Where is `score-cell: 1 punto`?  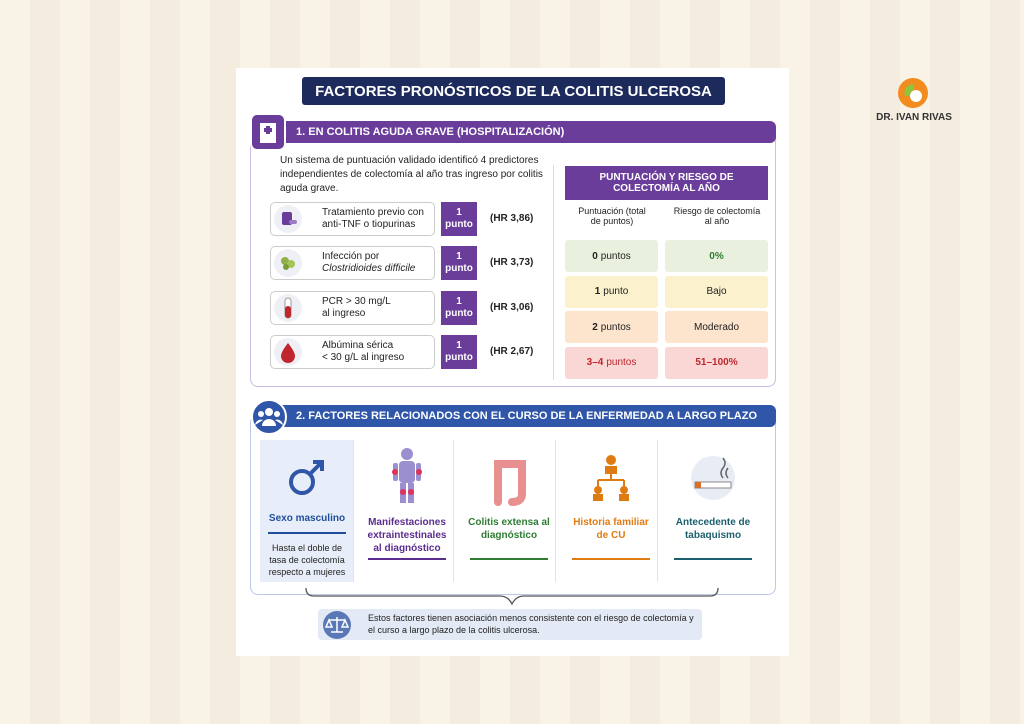
score-cell: 1 punto is located at coordinates (611, 291).